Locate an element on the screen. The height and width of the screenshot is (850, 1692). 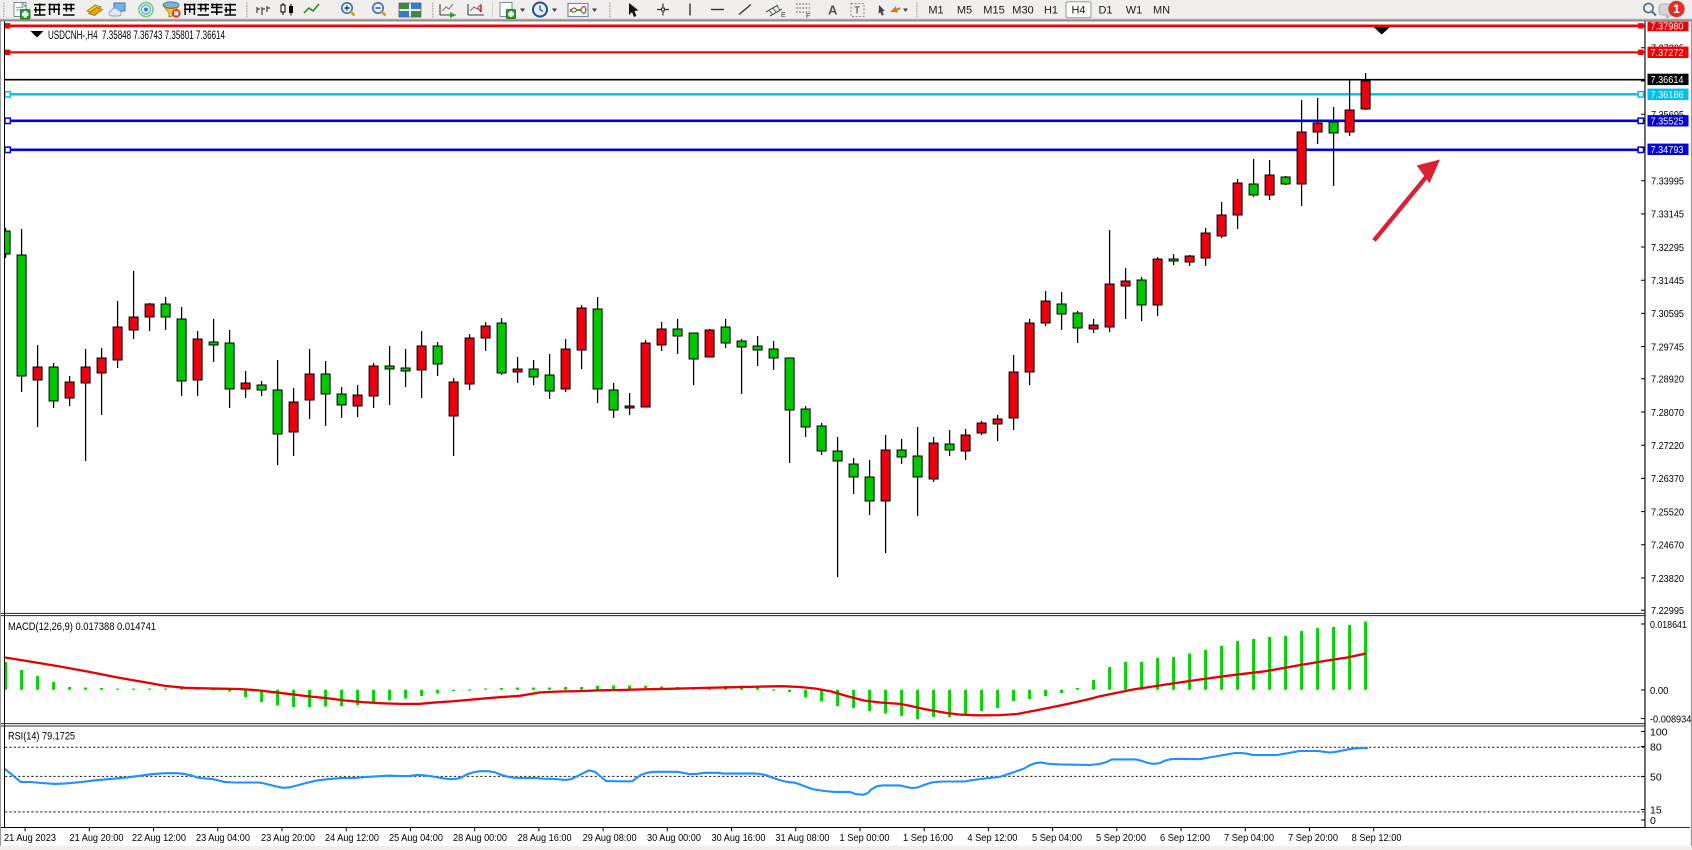
svg-text:MACD(12,26,9) 0.017388 0.01474: MACD(12,26,9) 0.017388 0.014741 is located at coordinates (82, 627).